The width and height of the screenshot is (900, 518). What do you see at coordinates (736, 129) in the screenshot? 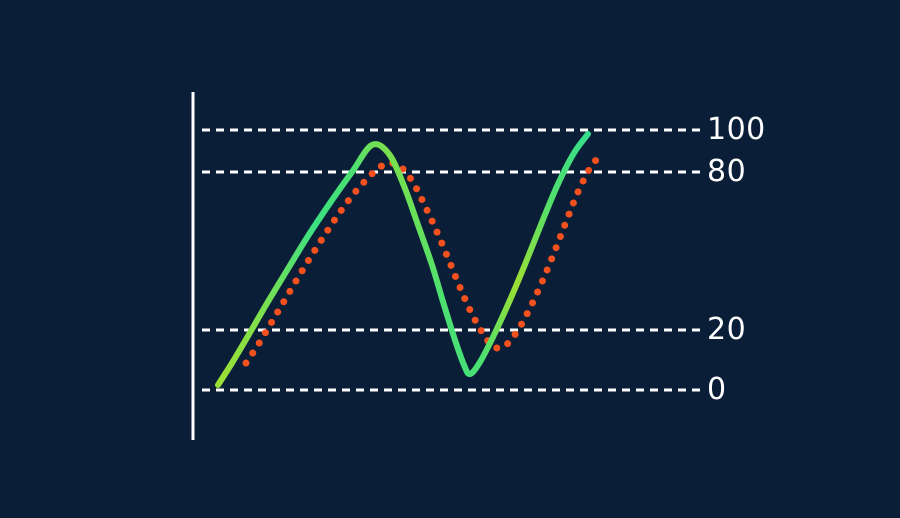
I see `y-axis-tick-label-100: 100` at bounding box center [736, 129].